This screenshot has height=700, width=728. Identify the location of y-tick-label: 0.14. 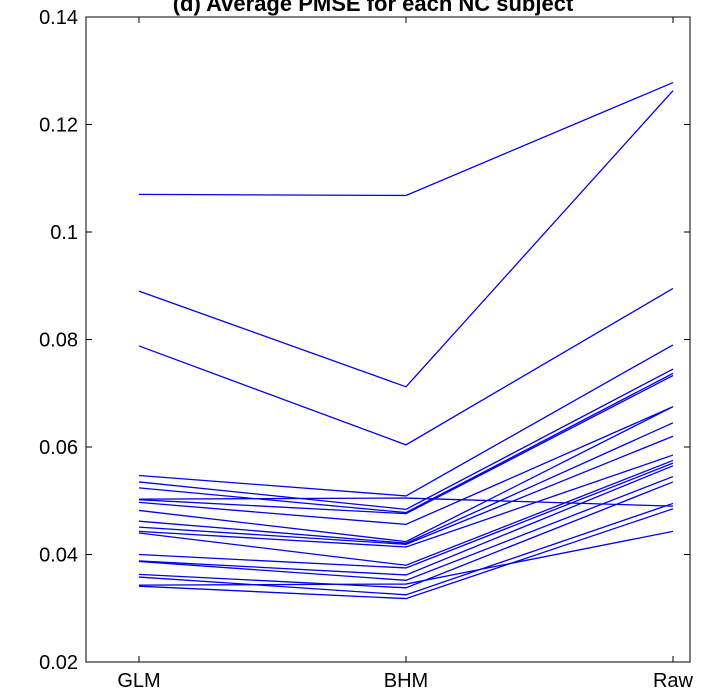
(58, 18).